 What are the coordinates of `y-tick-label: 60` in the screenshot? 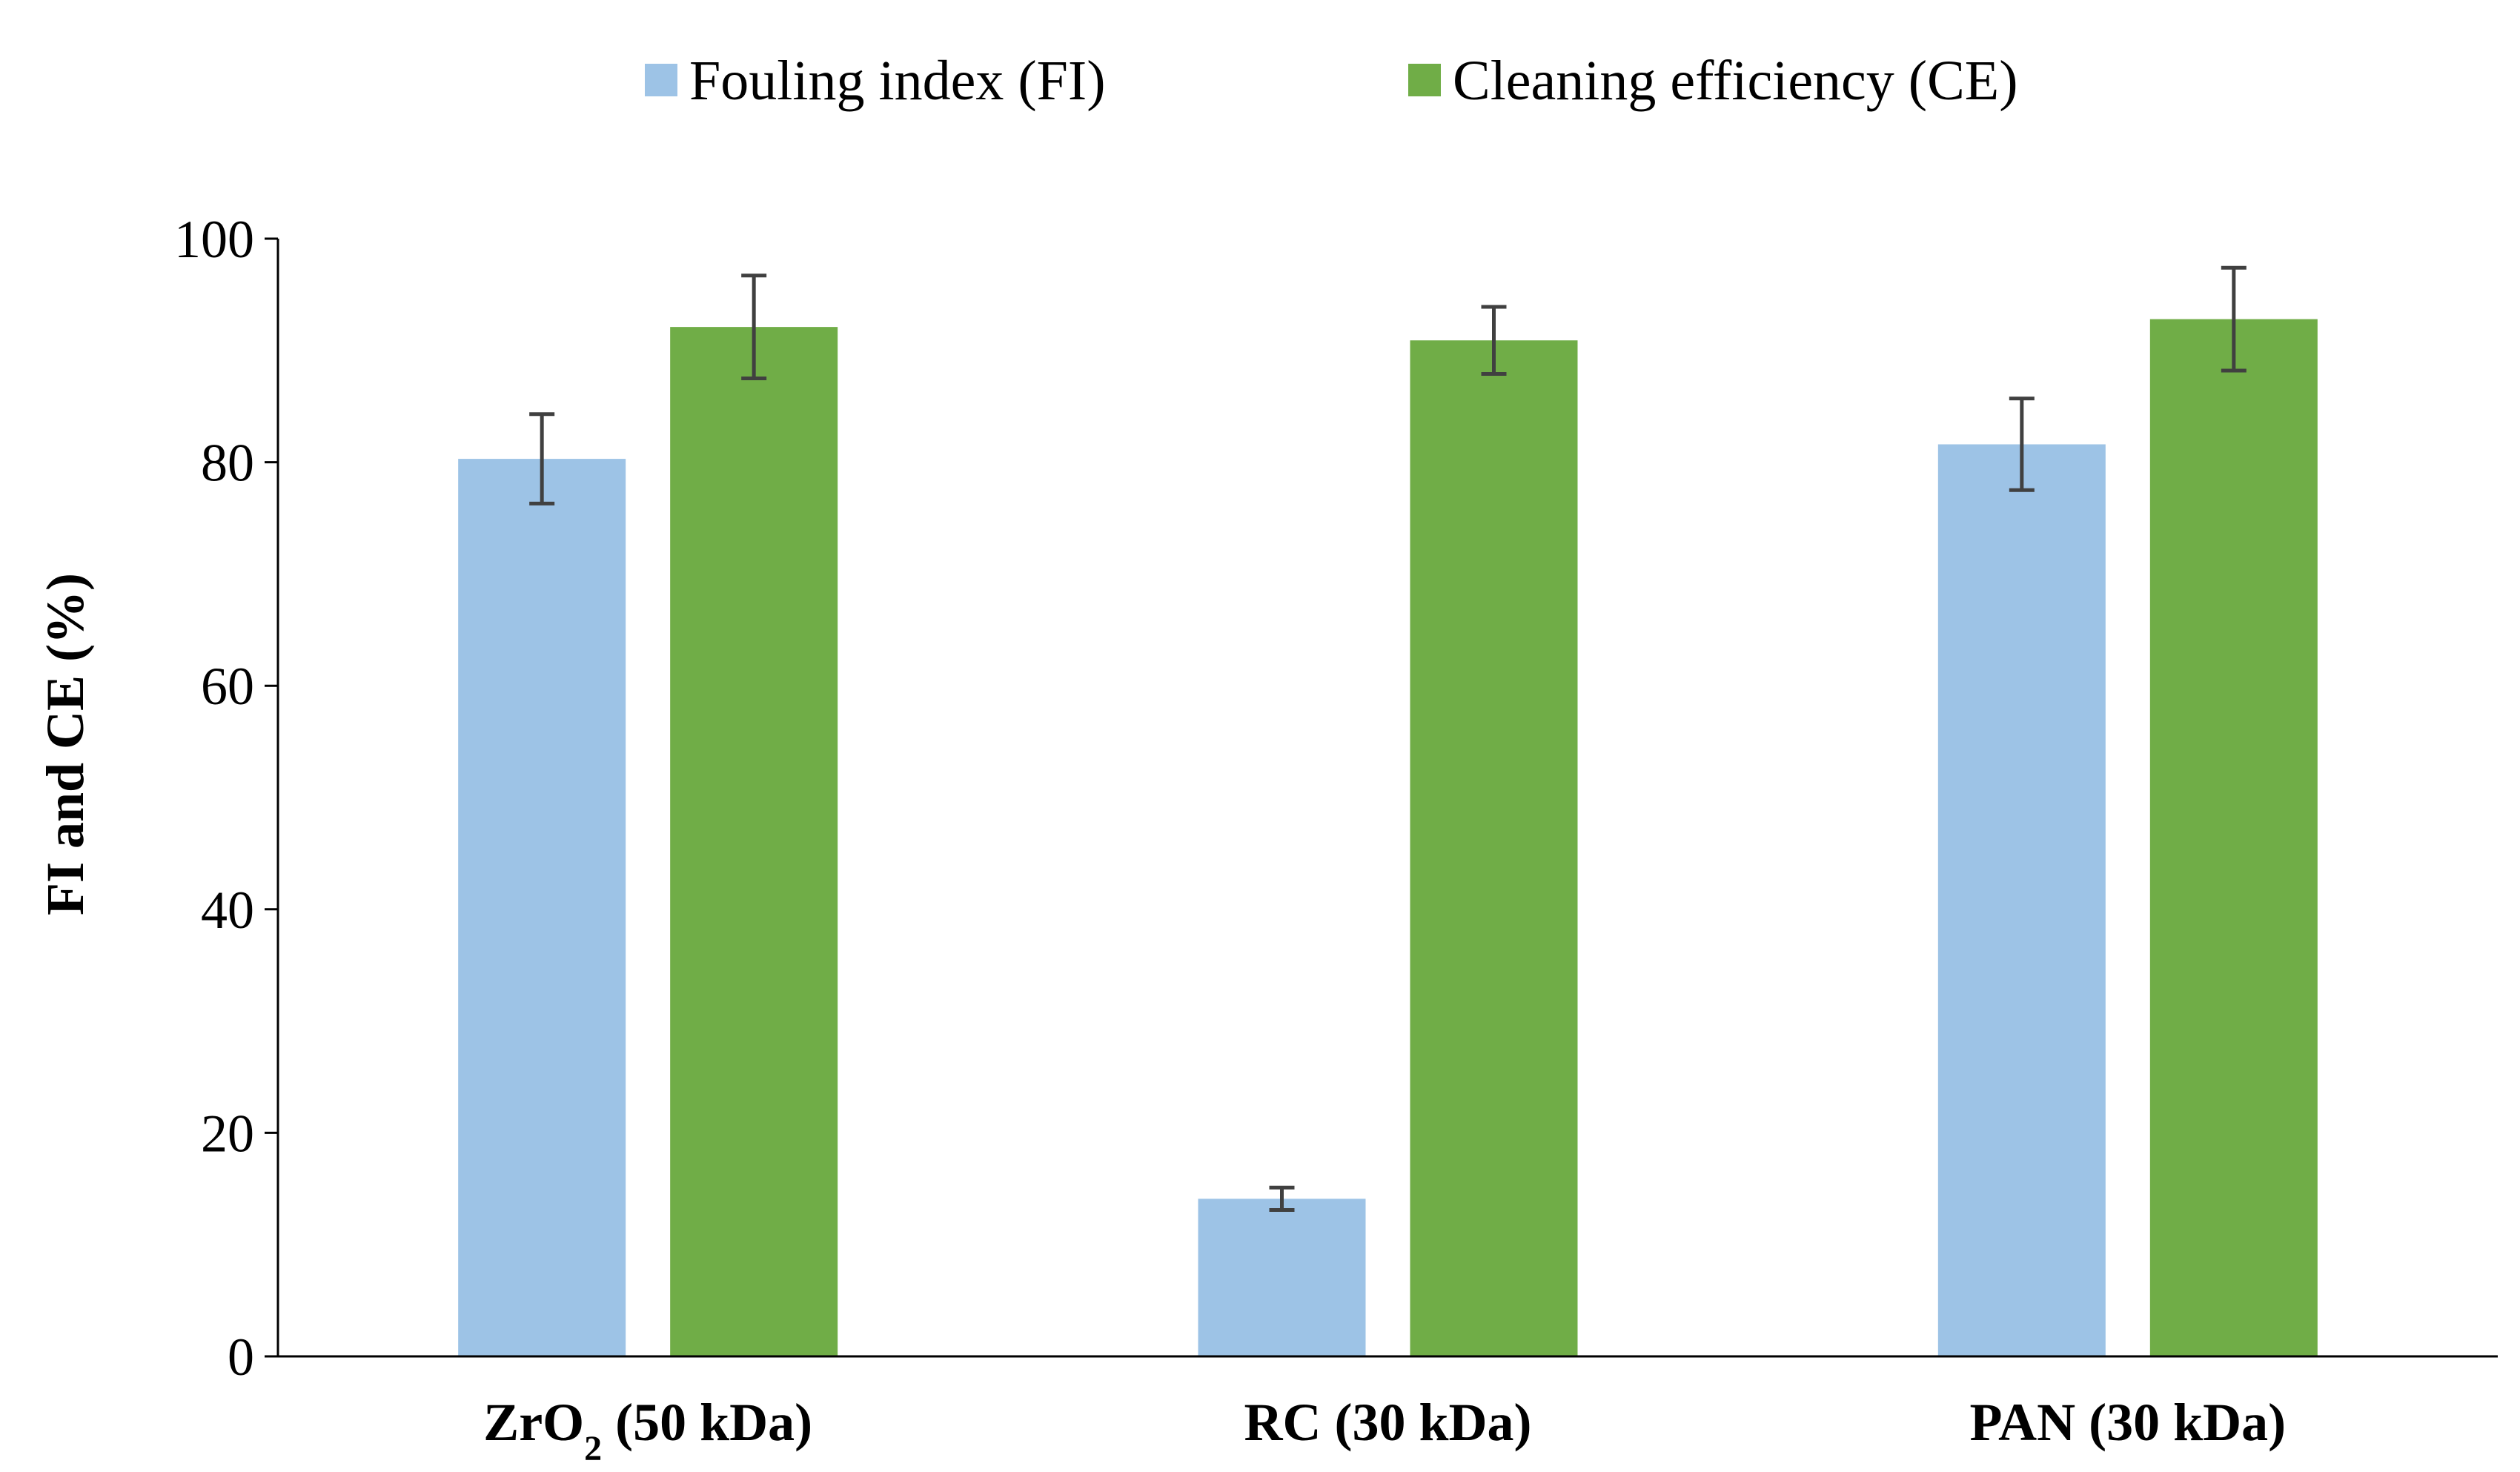 It's located at (228, 686).